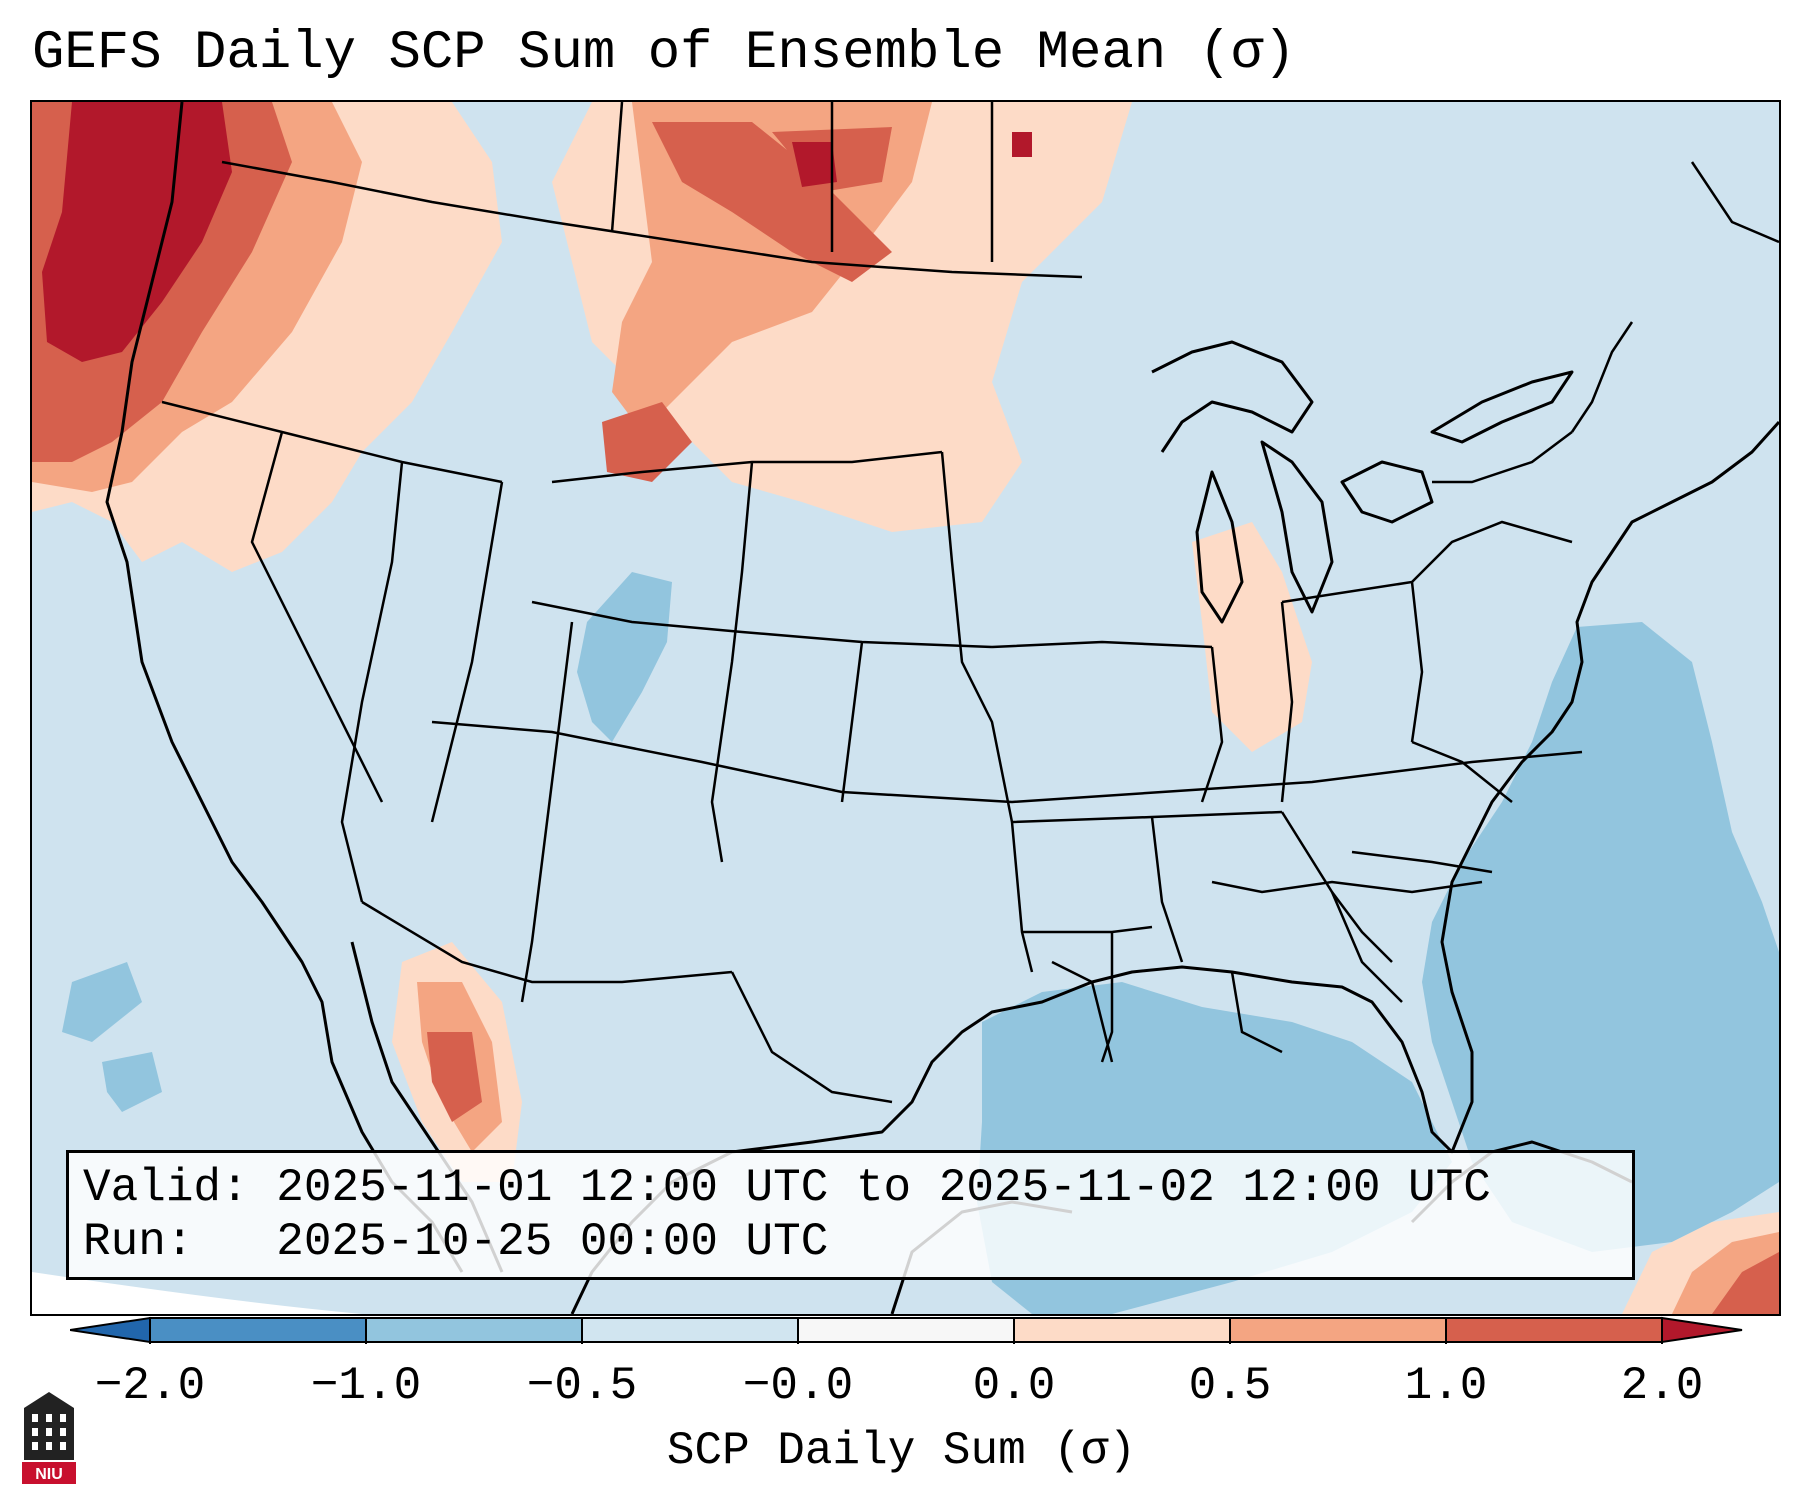 The image size is (1803, 1506). I want to click on colorado-negative-anomaly, so click(624, 657).